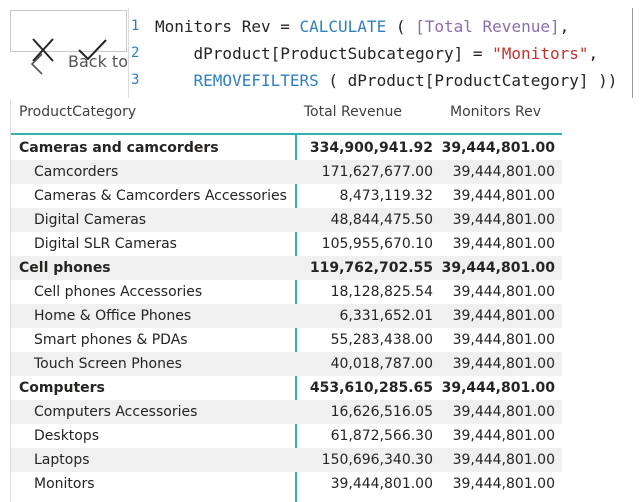  Describe the element at coordinates (495, 112) in the screenshot. I see `column-header: Monitors Rev` at that location.